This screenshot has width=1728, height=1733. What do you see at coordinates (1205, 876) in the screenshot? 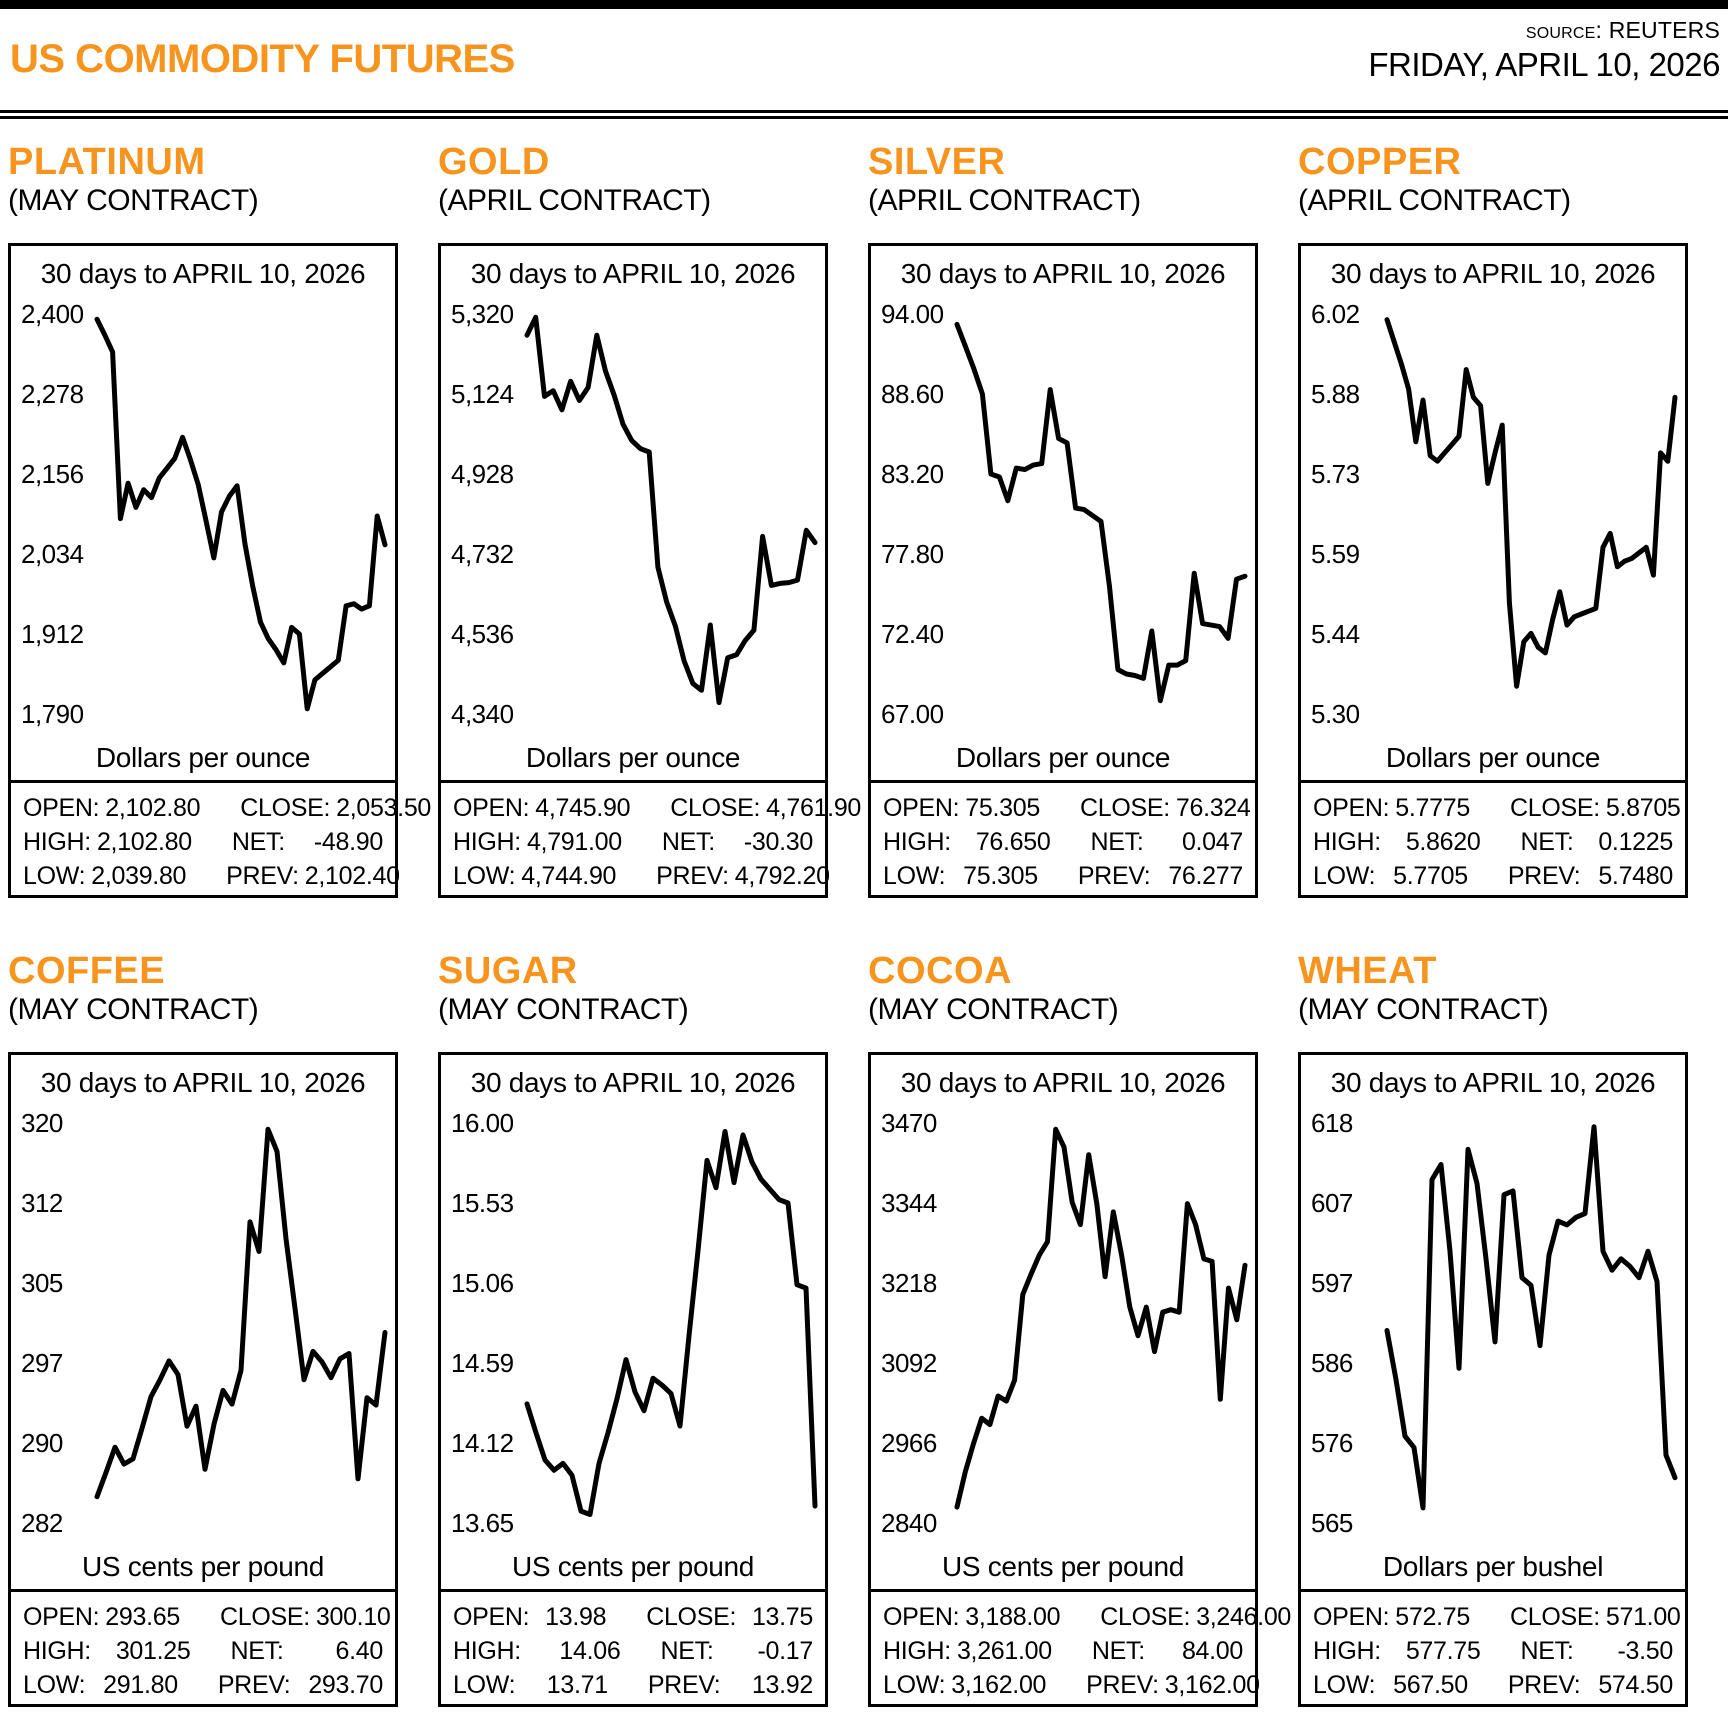
I see `stat-value-prev: 76.277` at bounding box center [1205, 876].